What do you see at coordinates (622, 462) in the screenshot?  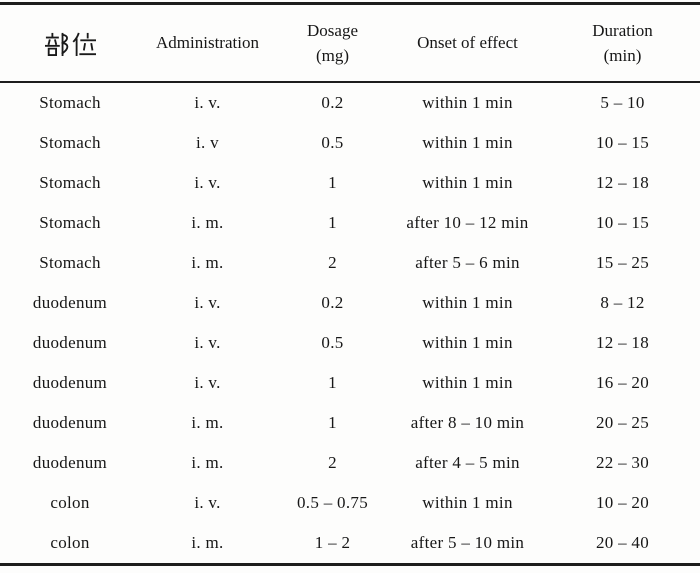 I see `cell-duration: 22 – 30` at bounding box center [622, 462].